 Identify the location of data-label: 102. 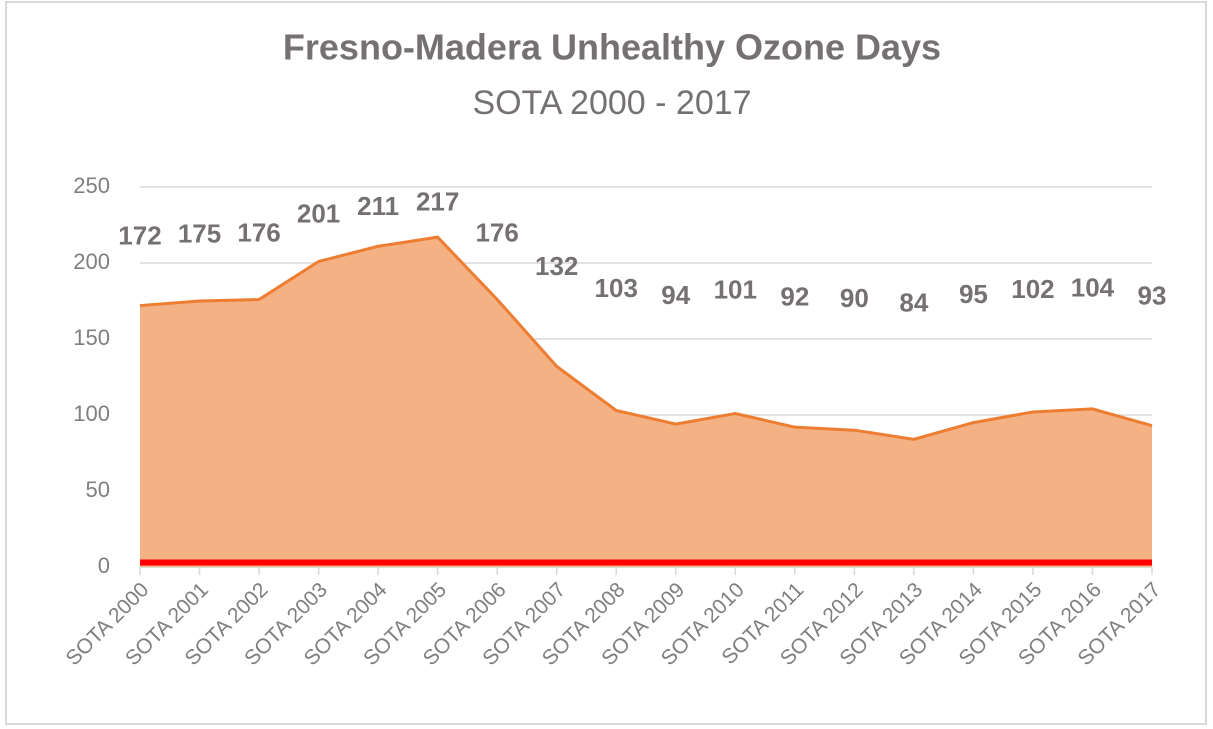
(1032, 289).